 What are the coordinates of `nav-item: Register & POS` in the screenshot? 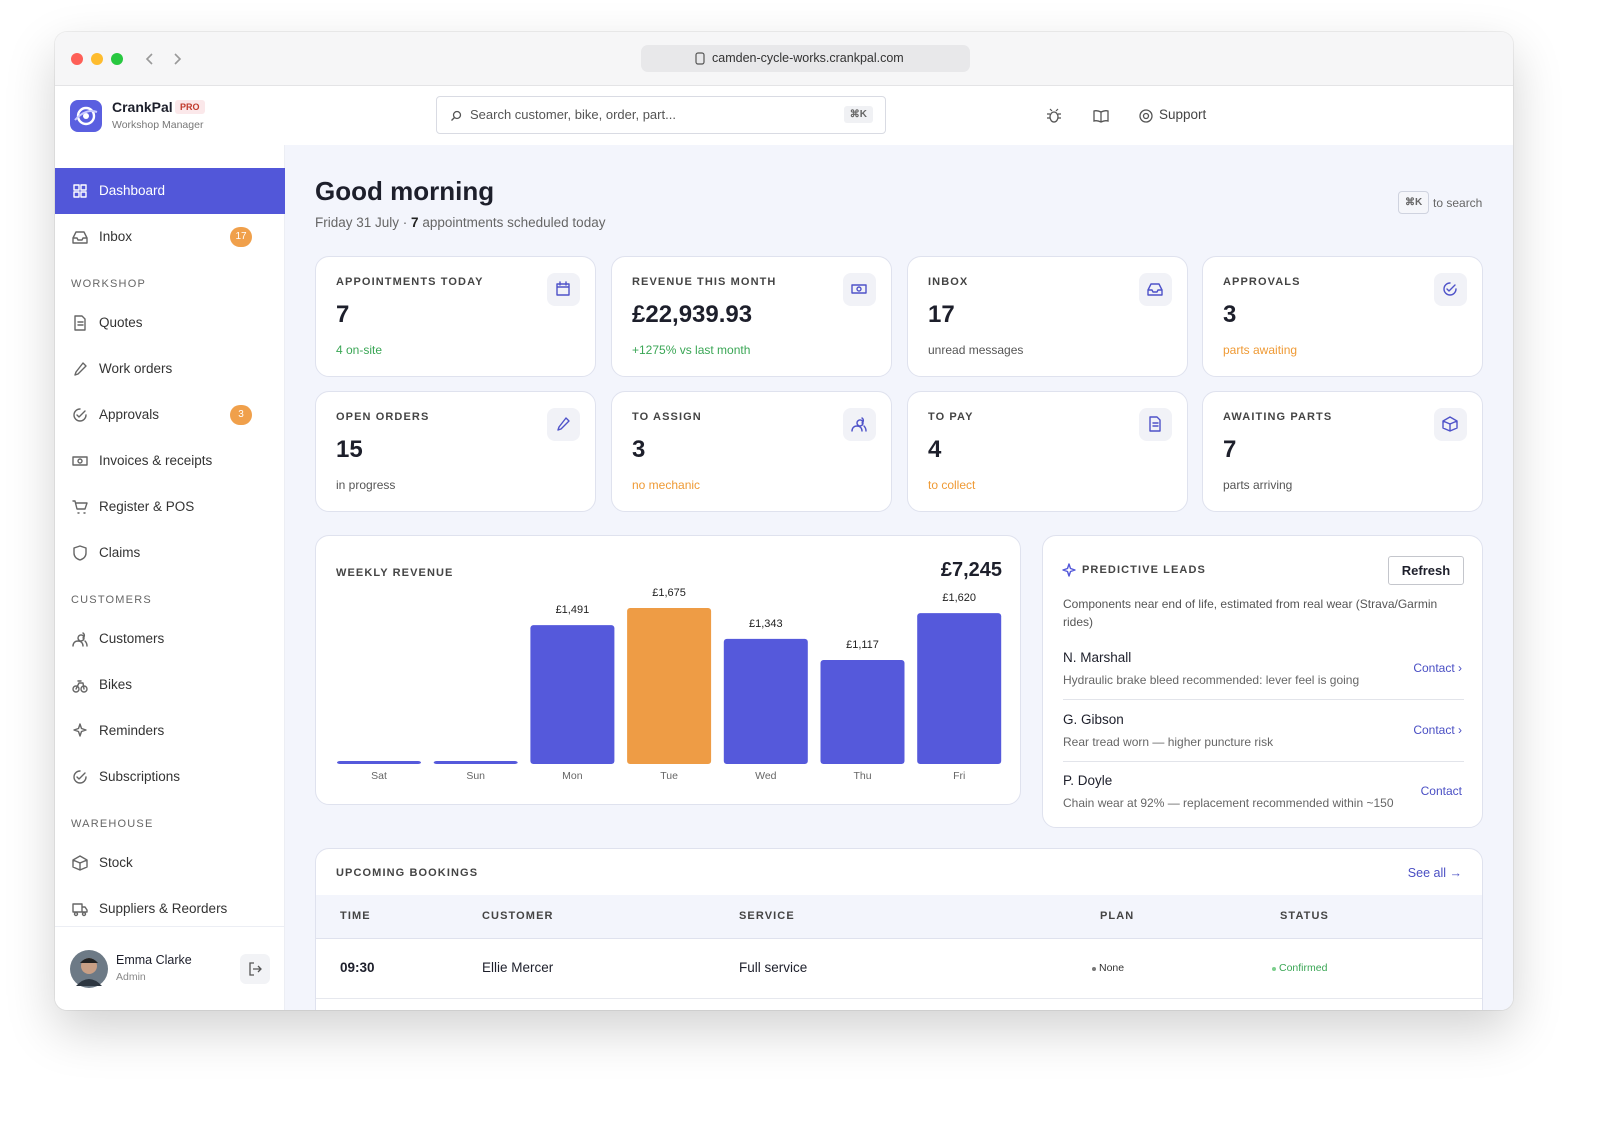 It's located at (170, 507).